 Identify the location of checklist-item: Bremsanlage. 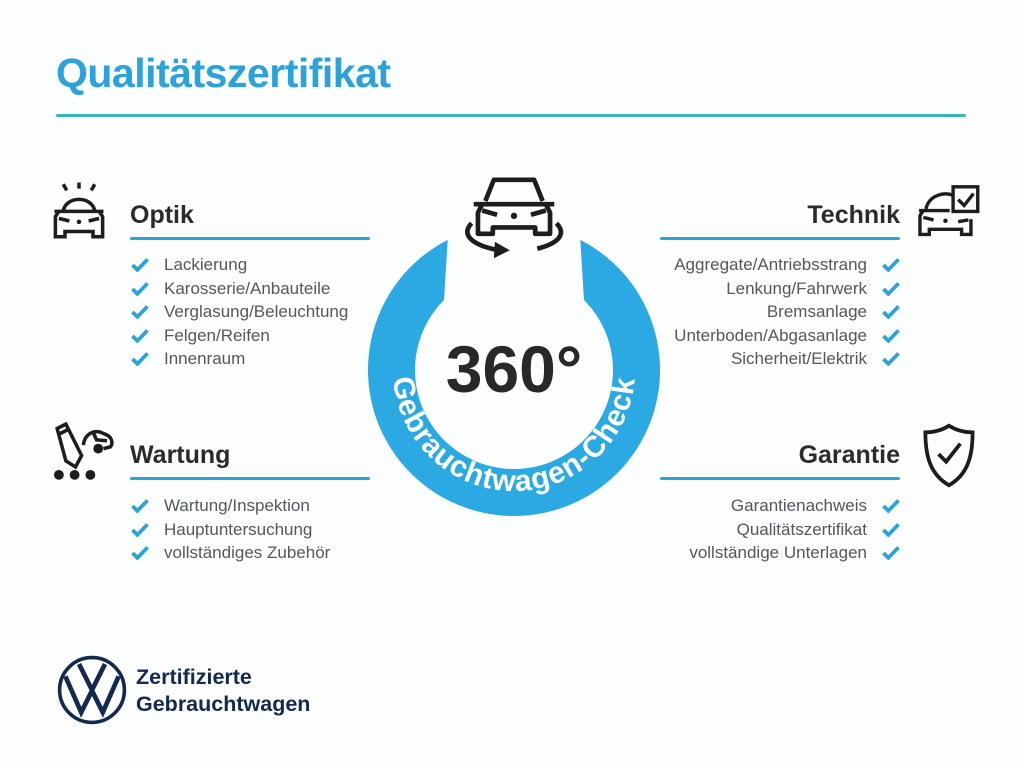
(760, 312).